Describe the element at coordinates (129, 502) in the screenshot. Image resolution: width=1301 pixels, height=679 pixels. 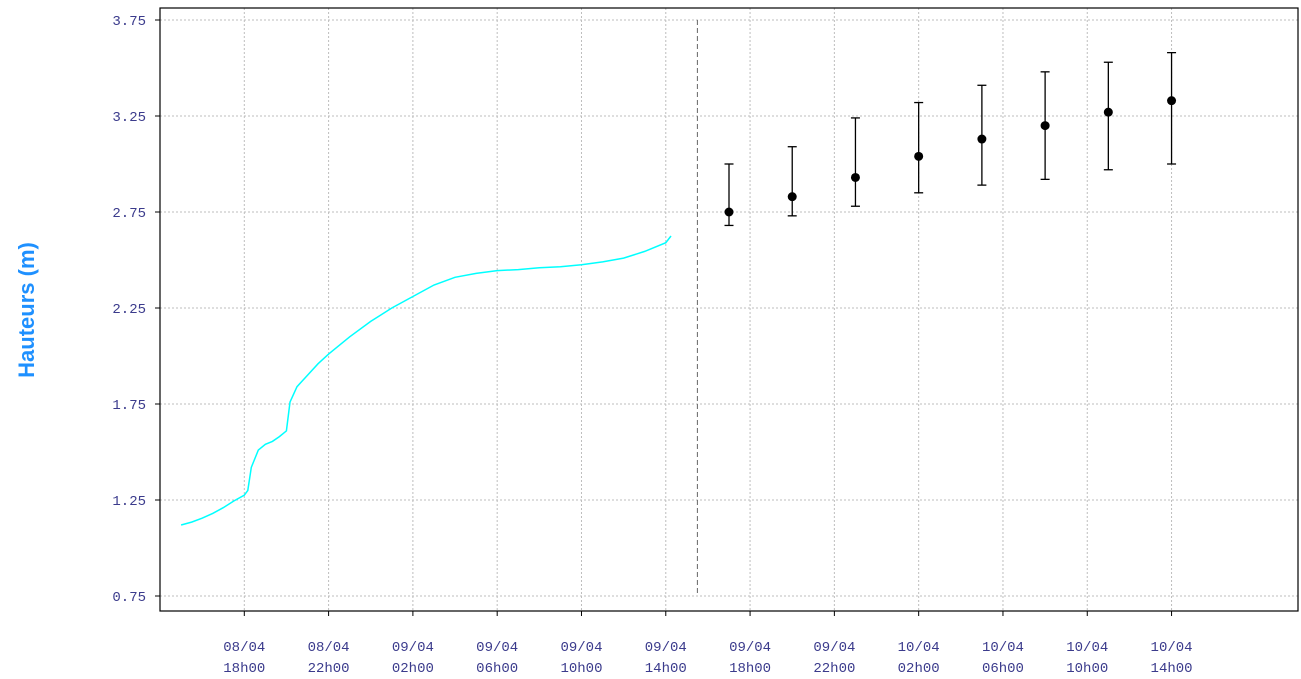
I see `y-tick-label: 1.25` at that location.